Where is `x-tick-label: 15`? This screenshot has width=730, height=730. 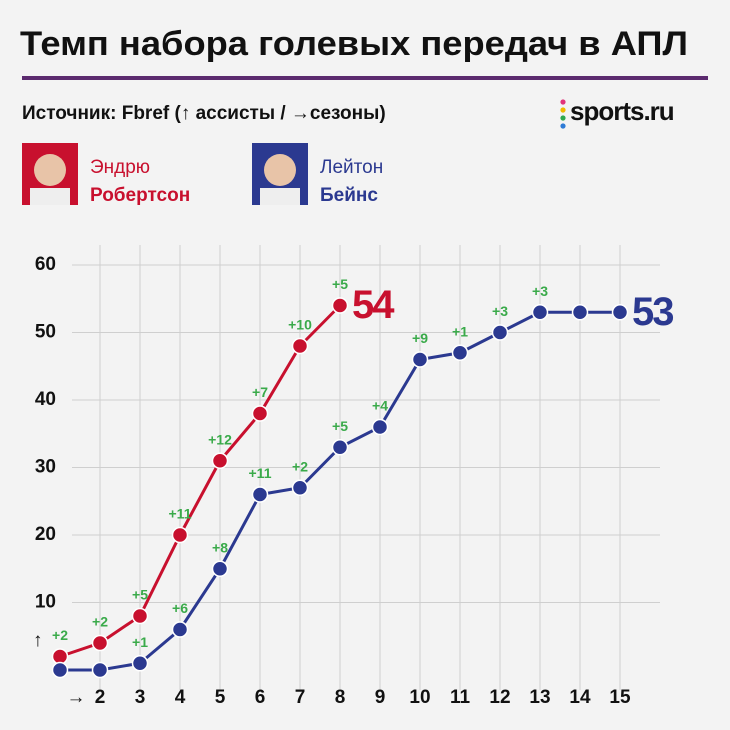
x-tick-label: 15 is located at coordinates (620, 697).